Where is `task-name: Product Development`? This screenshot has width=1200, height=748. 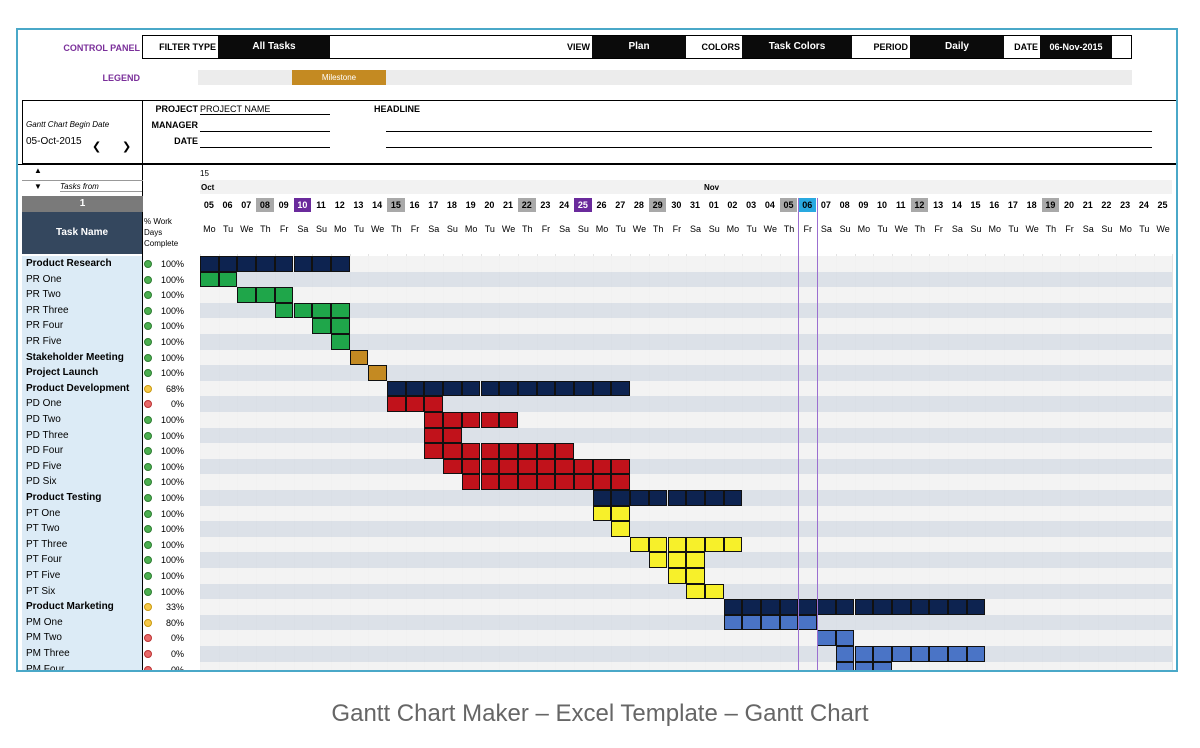
task-name: Product Development is located at coordinates (78, 388).